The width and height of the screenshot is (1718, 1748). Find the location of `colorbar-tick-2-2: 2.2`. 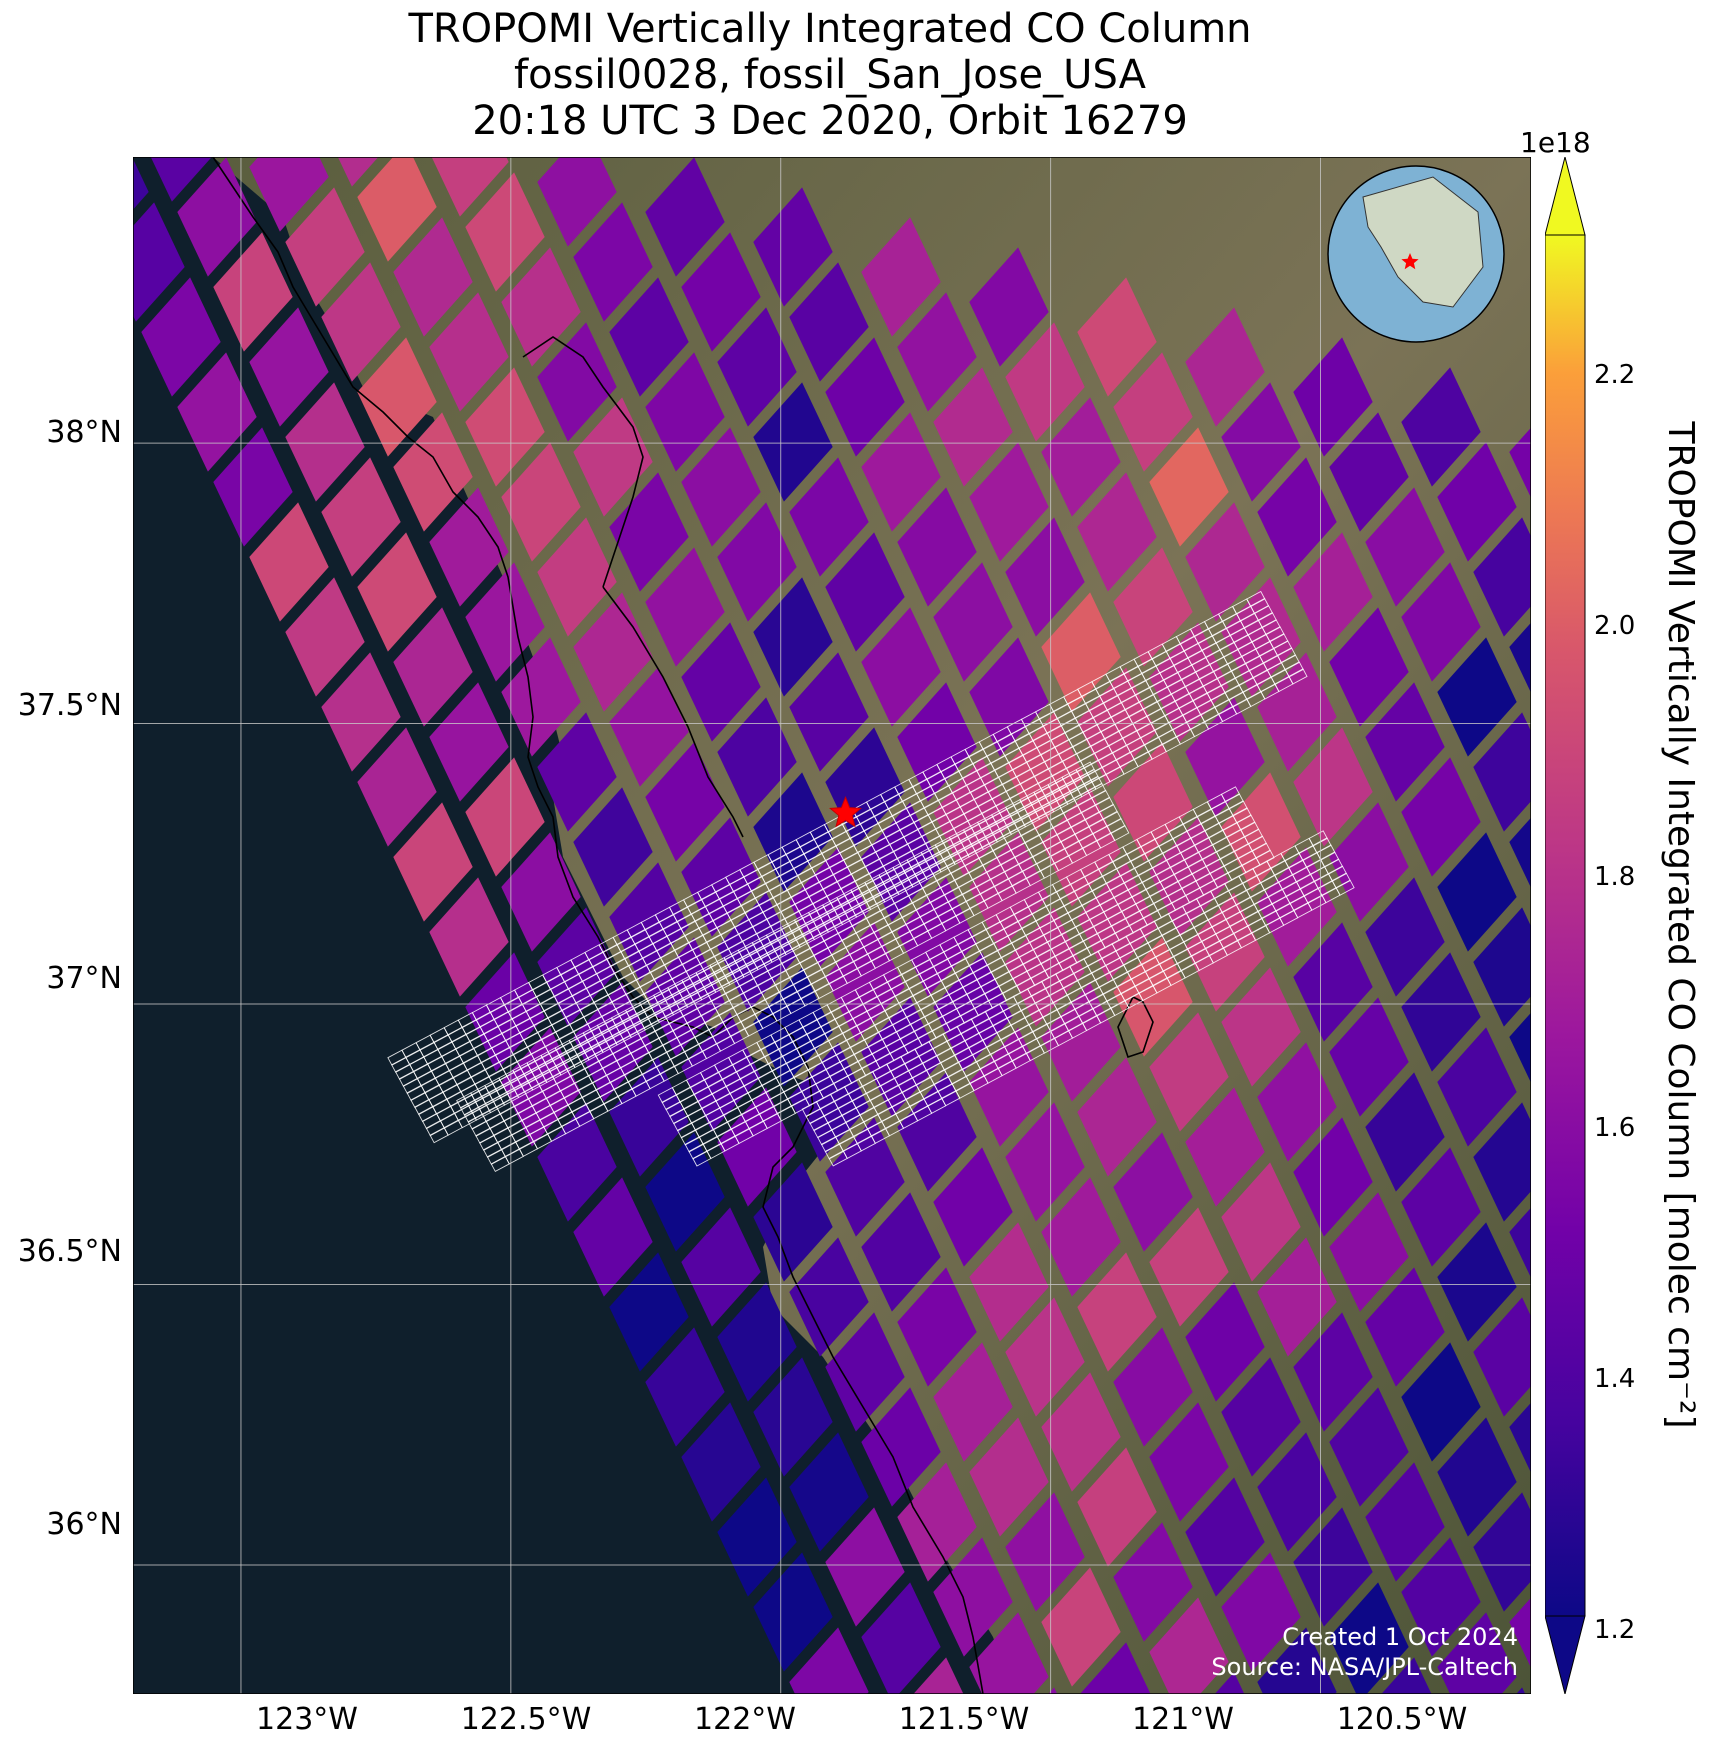

colorbar-tick-2-2: 2.2 is located at coordinates (1615, 375).